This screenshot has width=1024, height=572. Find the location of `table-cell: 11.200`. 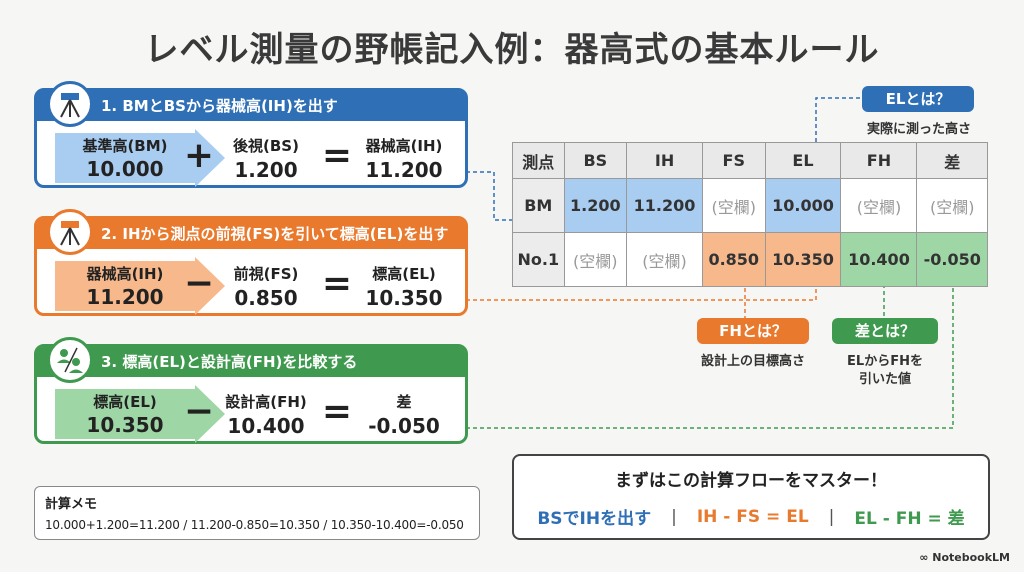

table-cell: 11.200 is located at coordinates (665, 205).